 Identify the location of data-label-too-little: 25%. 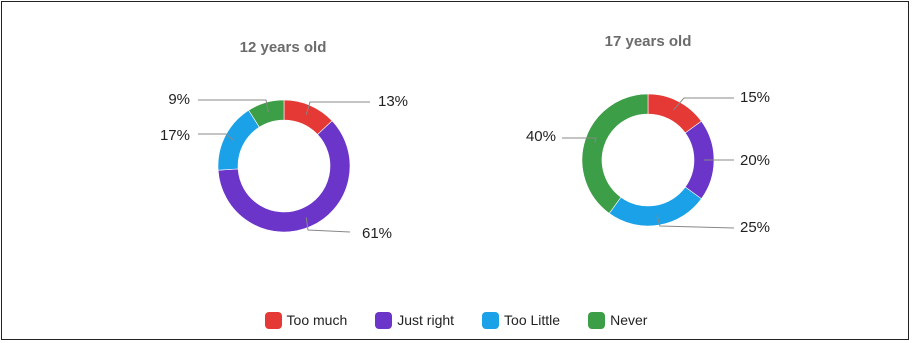
(755, 227).